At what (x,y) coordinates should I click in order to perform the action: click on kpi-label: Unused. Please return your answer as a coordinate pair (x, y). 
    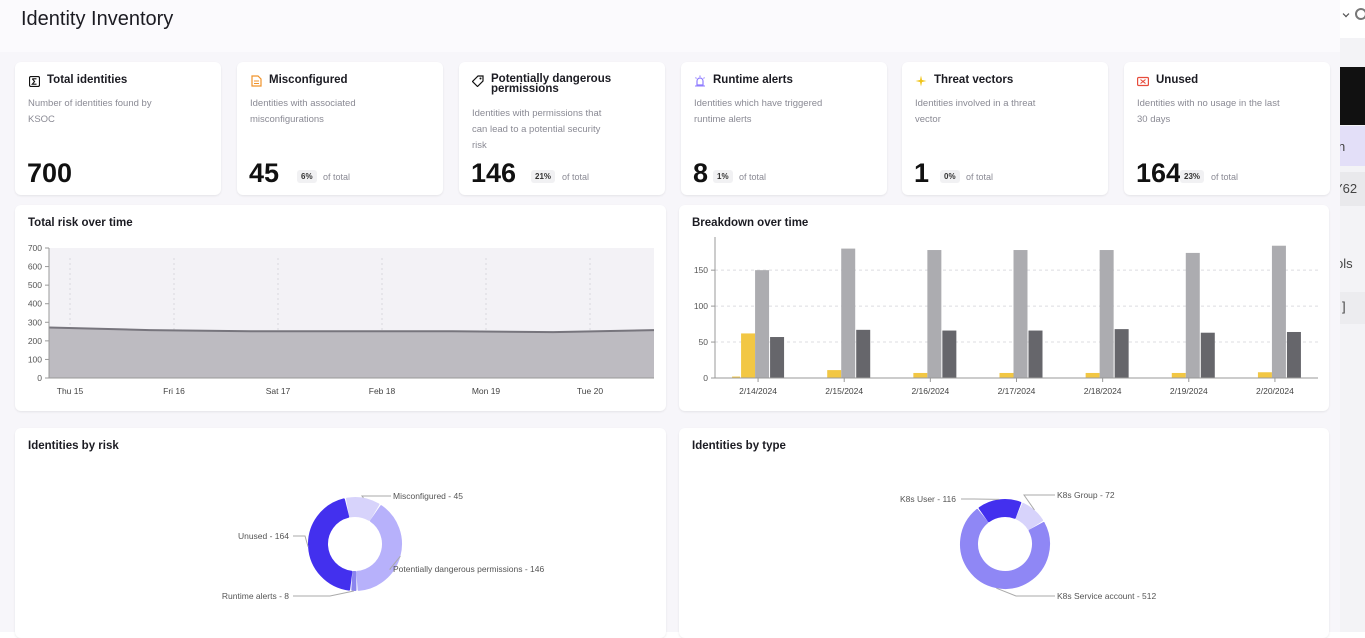
    Looking at the image, I should click on (1177, 80).